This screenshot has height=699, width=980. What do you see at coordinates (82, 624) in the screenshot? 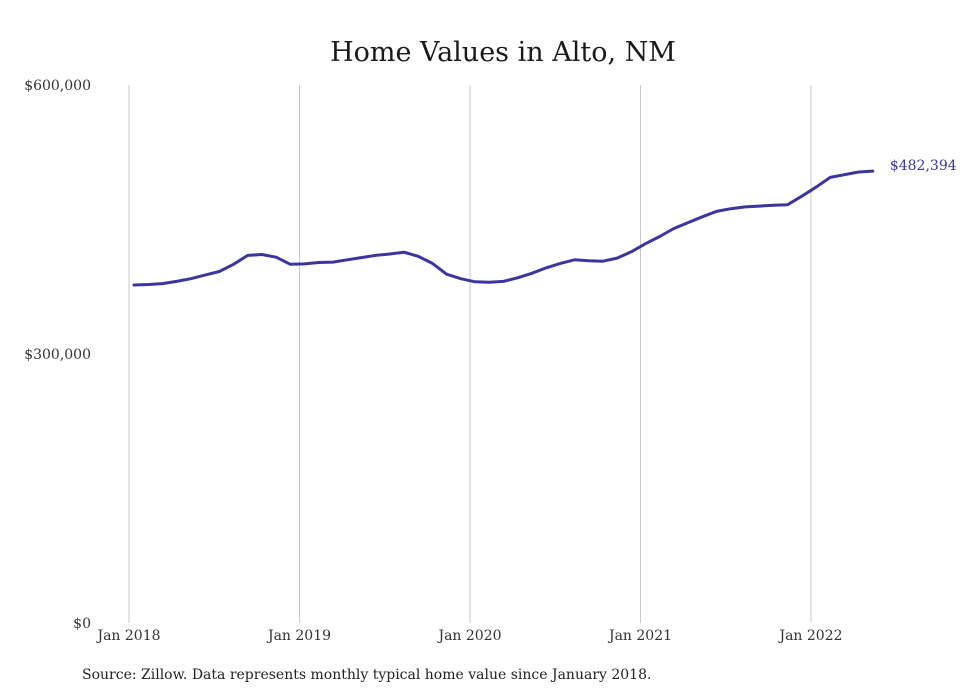
I see `y-tick-label: $0` at bounding box center [82, 624].